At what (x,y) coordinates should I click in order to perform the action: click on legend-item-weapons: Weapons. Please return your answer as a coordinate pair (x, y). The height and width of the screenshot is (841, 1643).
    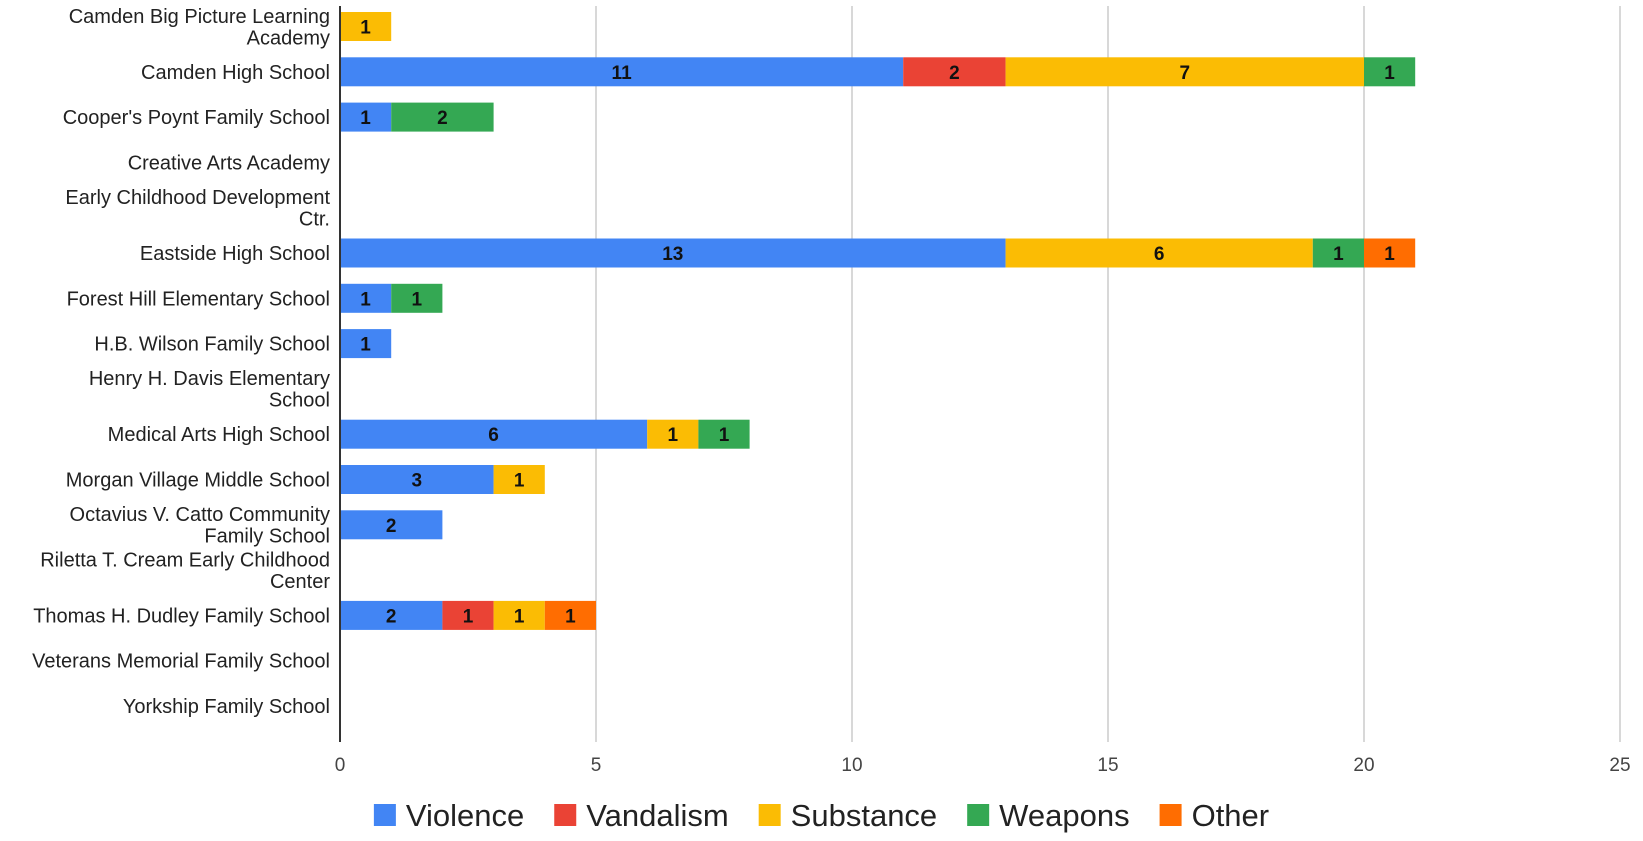
    Looking at the image, I should click on (1048, 815).